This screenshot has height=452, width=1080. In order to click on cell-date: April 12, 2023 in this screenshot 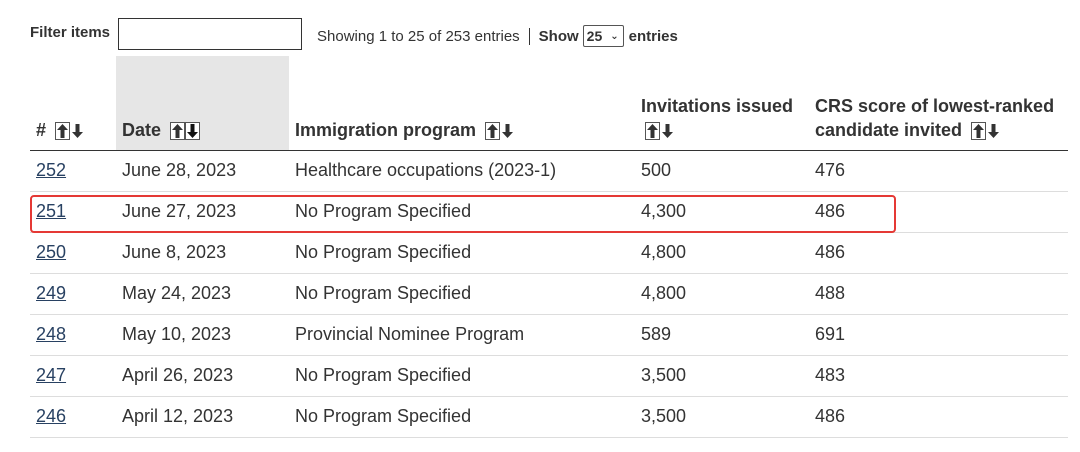, I will do `click(202, 417)`.